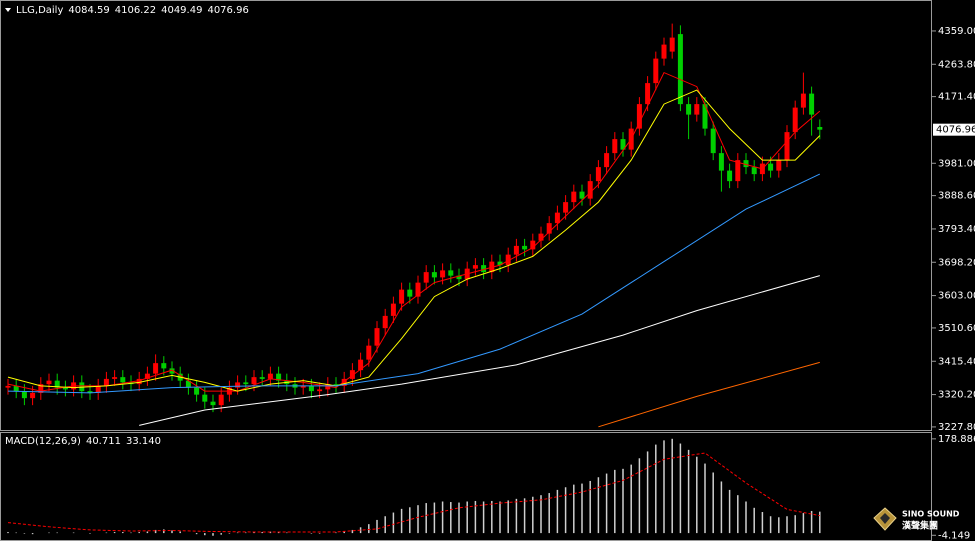 Image resolution: width=975 pixels, height=541 pixels. Describe the element at coordinates (956, 296) in the screenshot. I see `y-tick-label: 3603.00` at that location.